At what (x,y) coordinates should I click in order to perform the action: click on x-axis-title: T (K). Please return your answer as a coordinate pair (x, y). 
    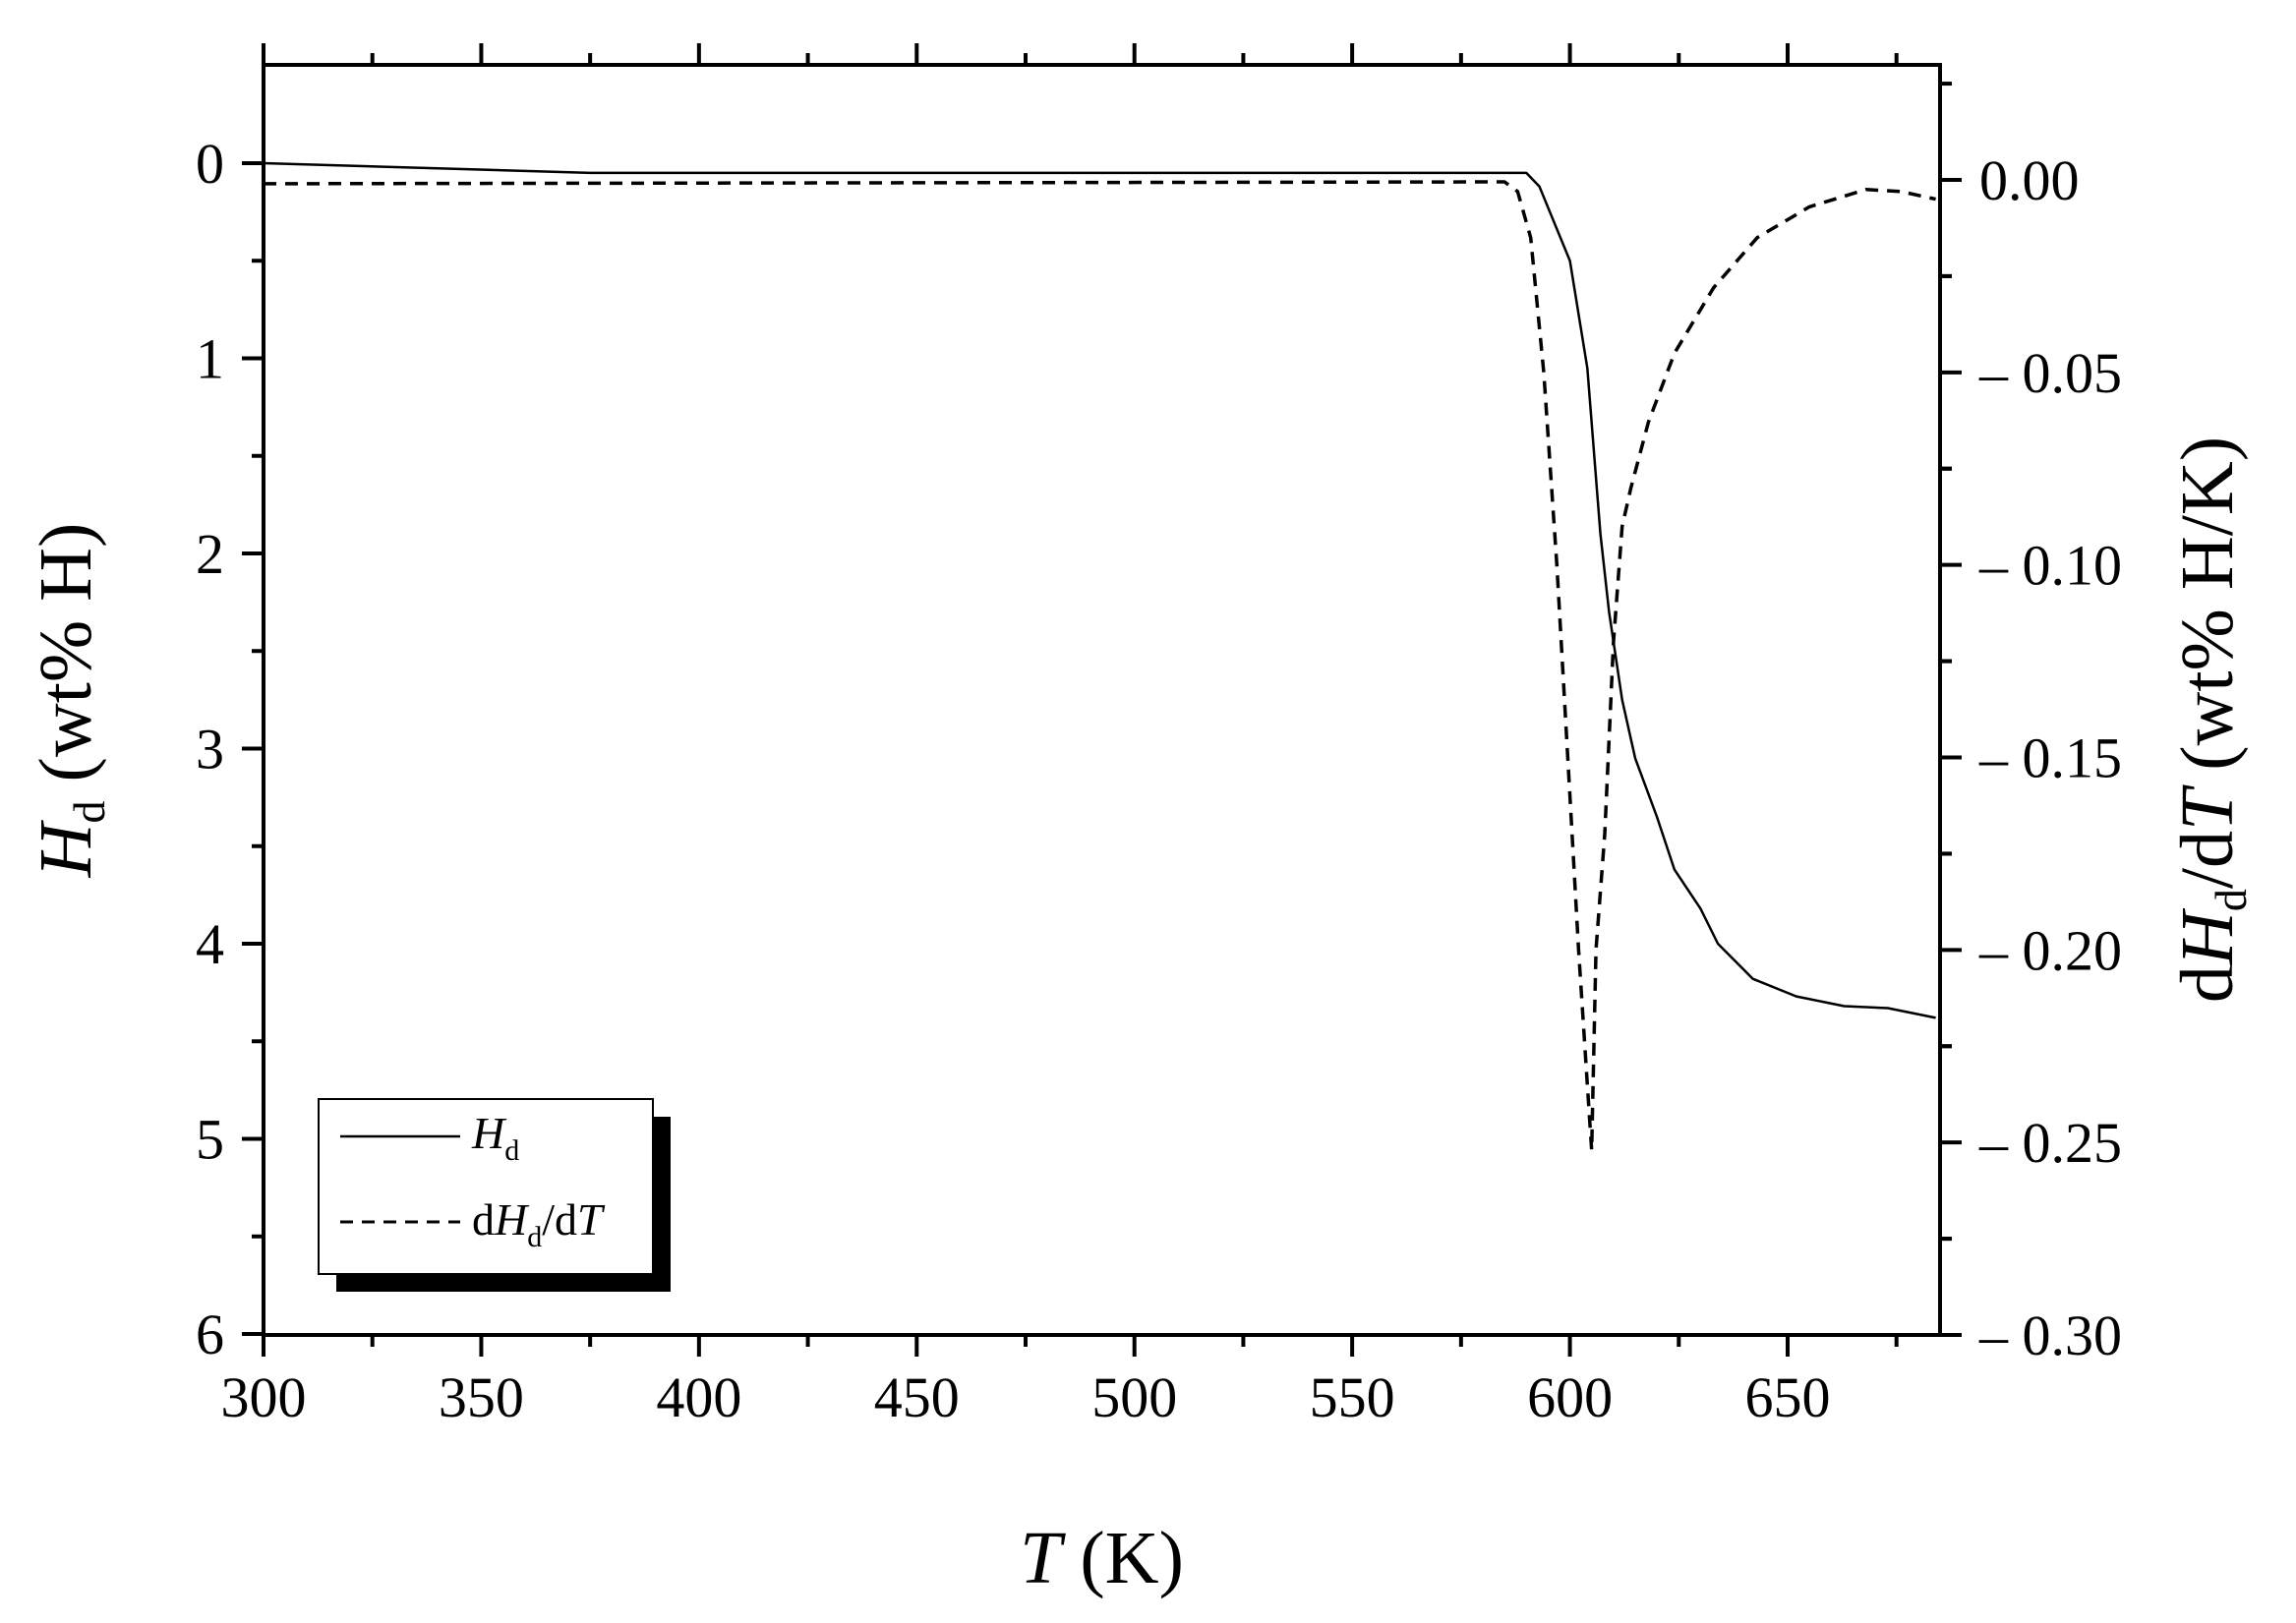
    Looking at the image, I should click on (1102, 1558).